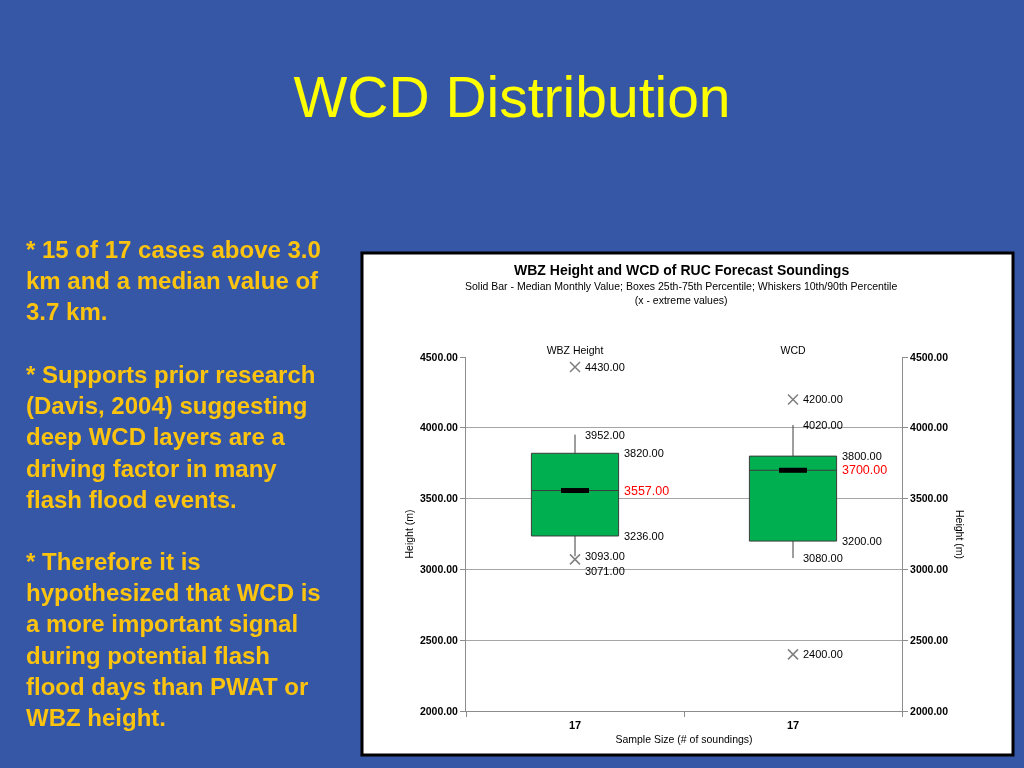  Describe the element at coordinates (605, 556) in the screenshot. I see `annotation: 3093.00` at that location.